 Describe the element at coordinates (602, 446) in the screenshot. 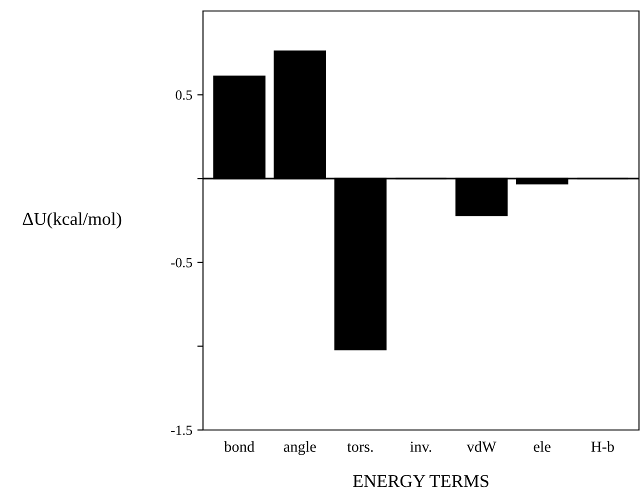

I see `x-tick-label: H-b` at that location.